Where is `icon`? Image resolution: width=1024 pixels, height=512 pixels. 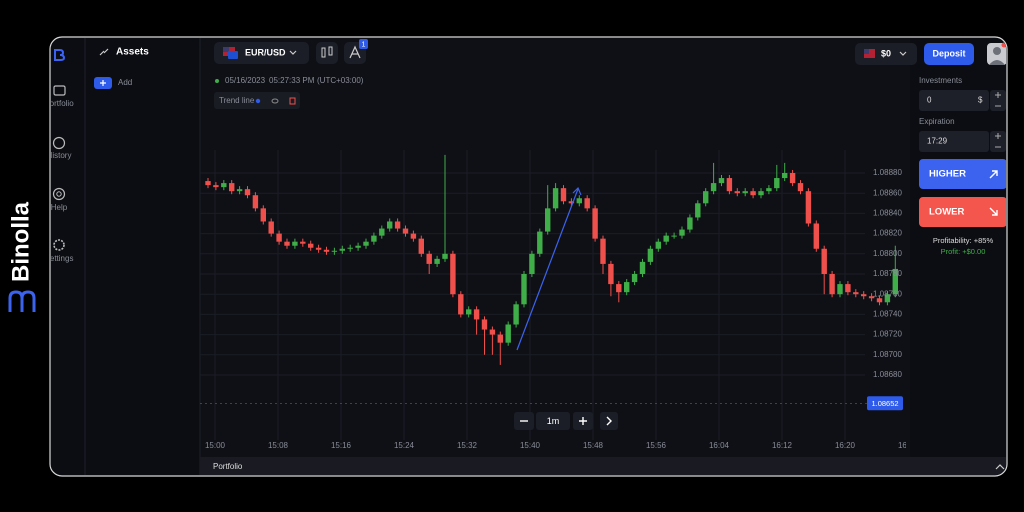 icon is located at coordinates (583, 421).